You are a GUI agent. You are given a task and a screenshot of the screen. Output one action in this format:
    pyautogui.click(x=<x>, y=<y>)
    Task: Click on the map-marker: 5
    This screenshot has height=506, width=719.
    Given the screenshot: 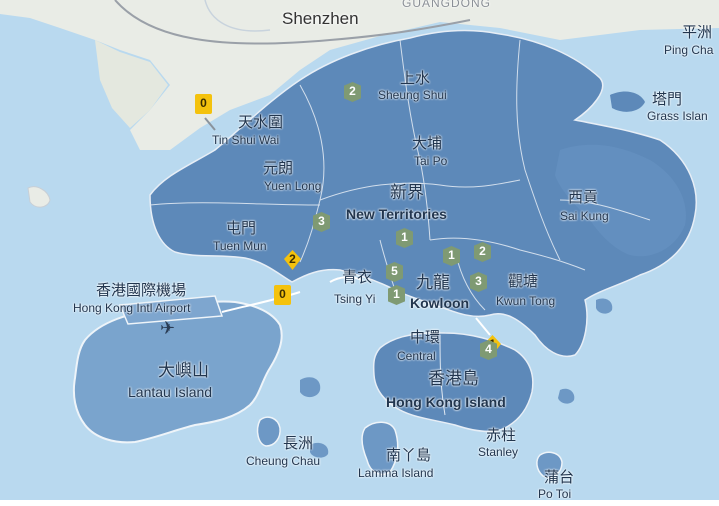 What is the action you would take?
    pyautogui.click(x=394, y=272)
    